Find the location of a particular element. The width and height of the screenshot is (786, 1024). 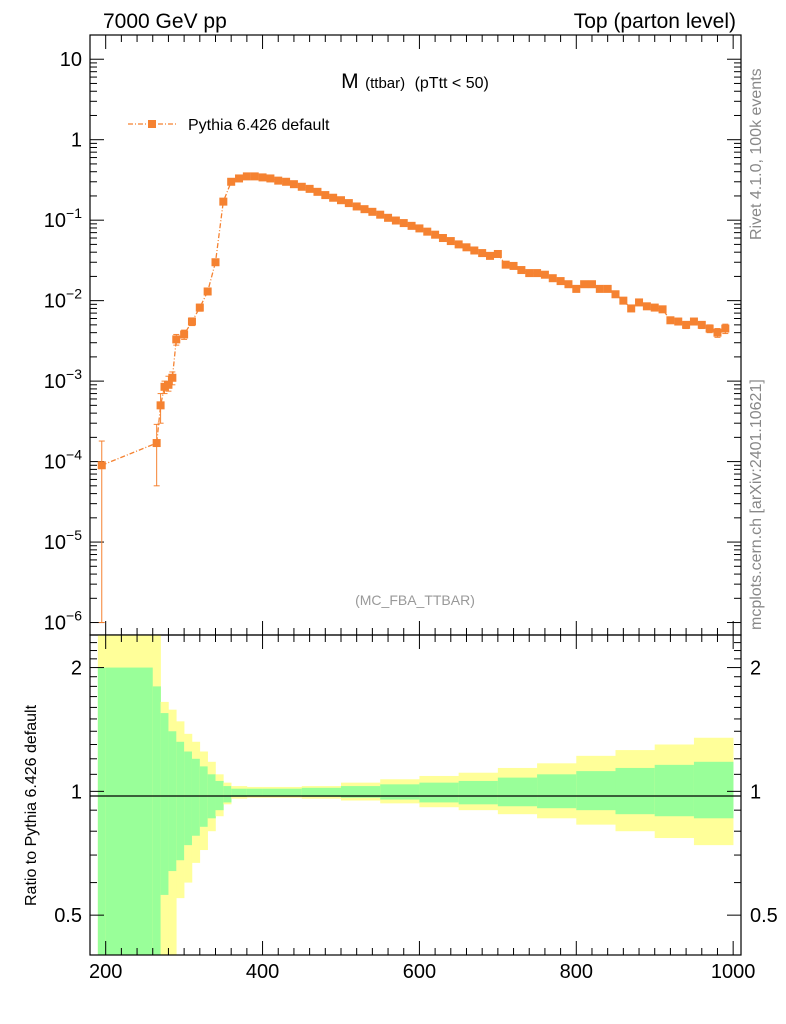

ratio-y-tick-label-left: 1 is located at coordinates (76, 792).